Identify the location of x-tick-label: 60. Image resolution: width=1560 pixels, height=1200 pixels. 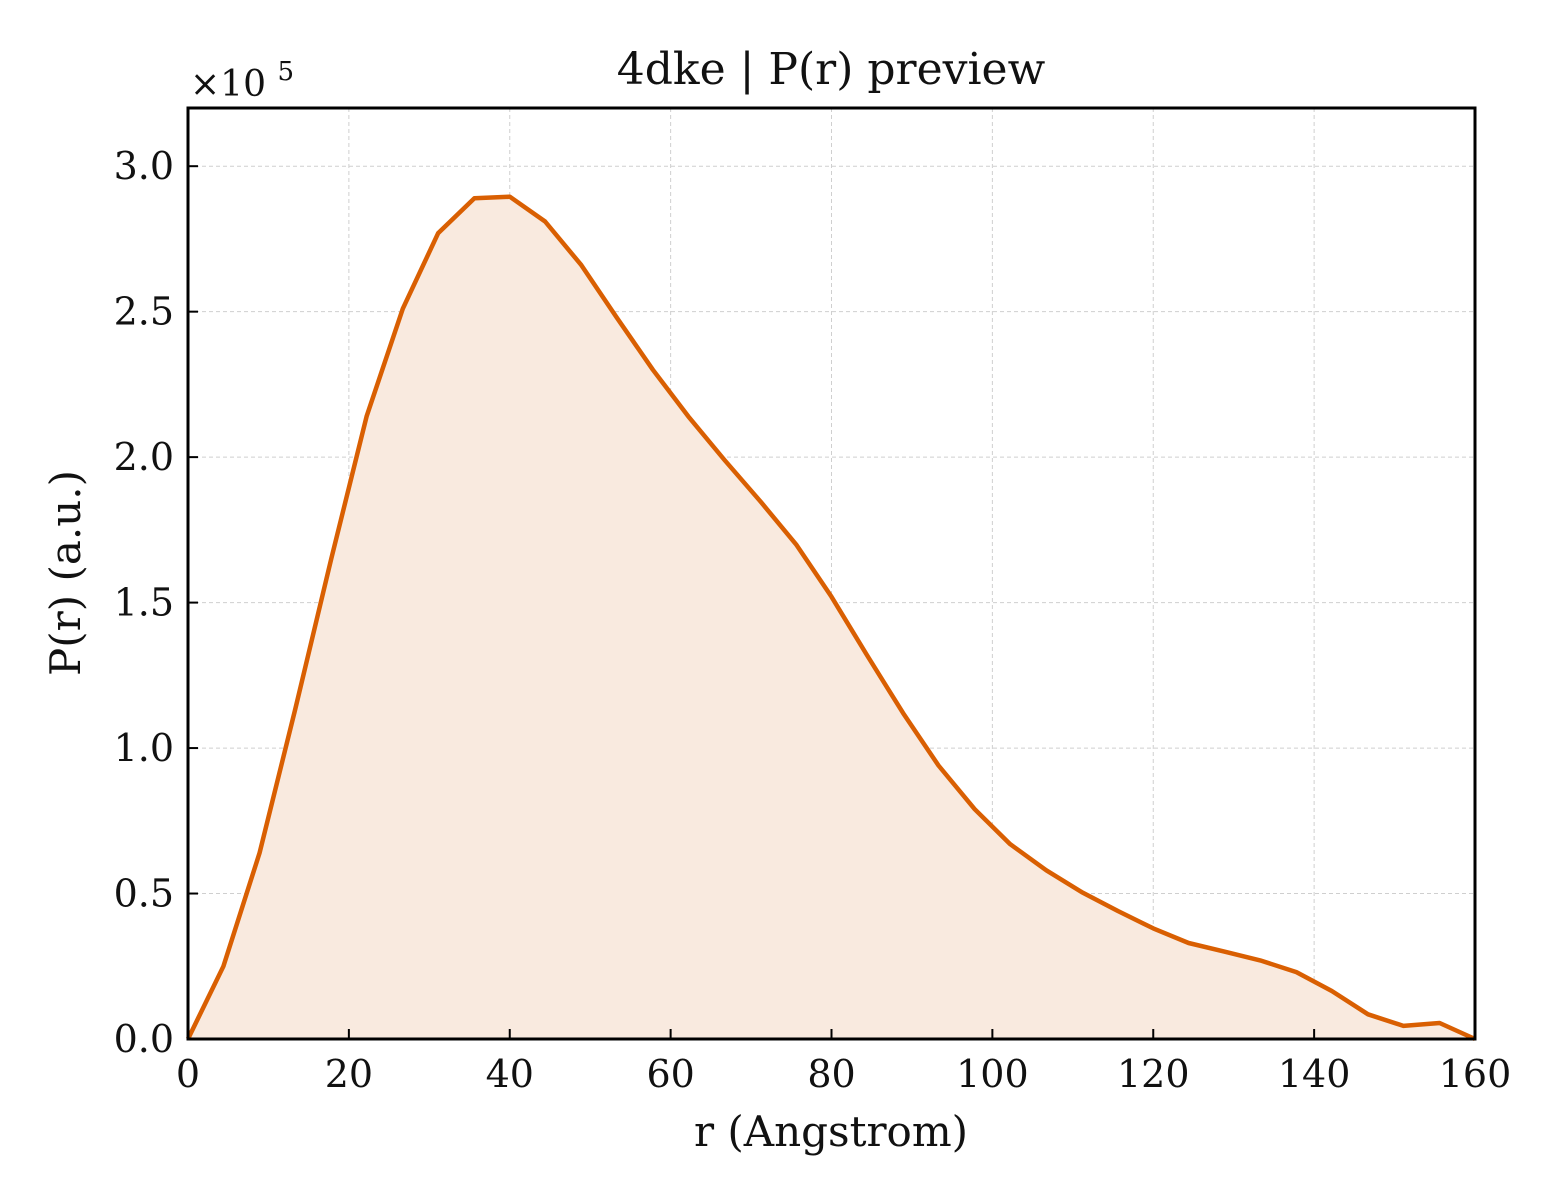
(670, 1074).